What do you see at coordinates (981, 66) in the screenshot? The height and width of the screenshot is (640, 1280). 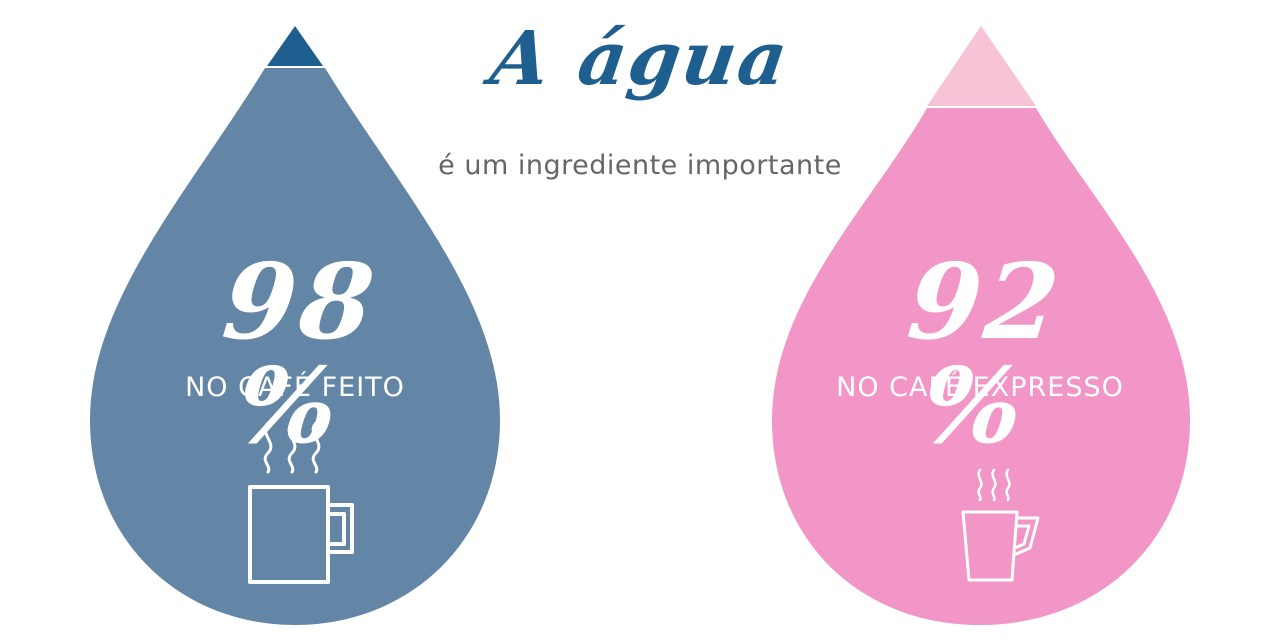 I see `drop-right-tip` at bounding box center [981, 66].